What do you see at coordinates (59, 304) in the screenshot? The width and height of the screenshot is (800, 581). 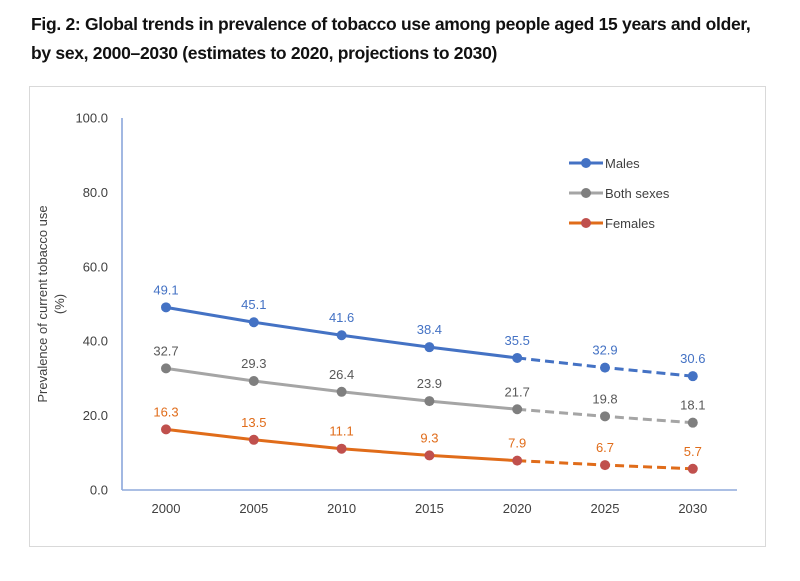 I see `y-axis-title-line: (%)` at bounding box center [59, 304].